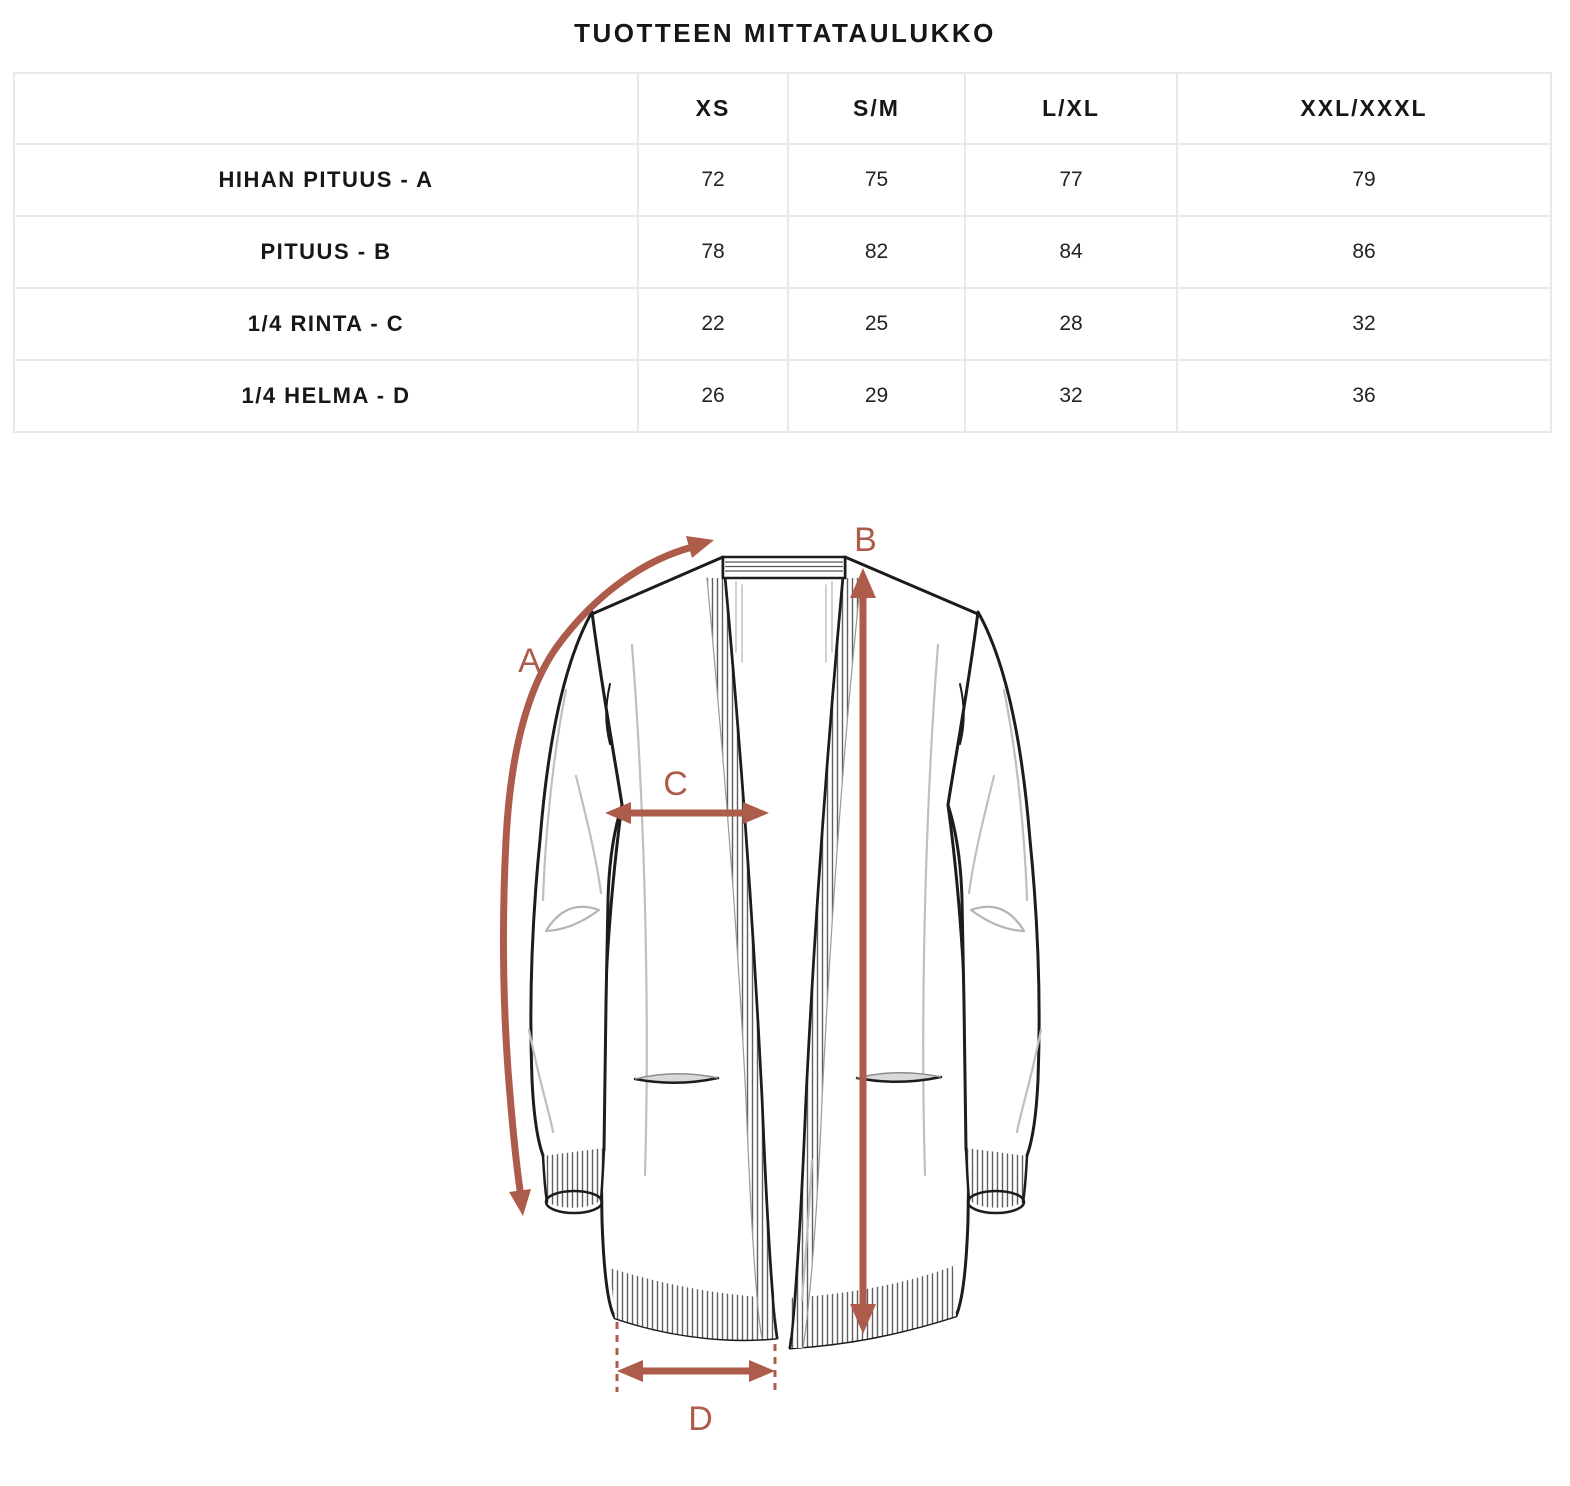 This screenshot has height=1486, width=1570. Describe the element at coordinates (1071, 108) in the screenshot. I see `size-column-lxl: L/XL` at that location.